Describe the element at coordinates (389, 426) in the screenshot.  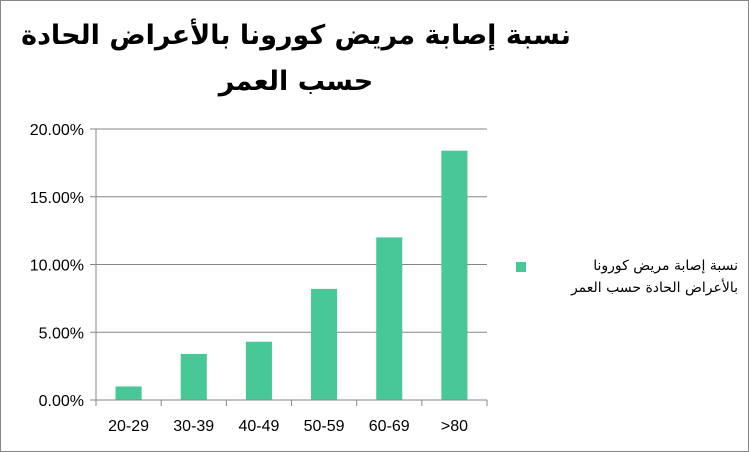
I see `x-tick-label: 60-69` at that location.